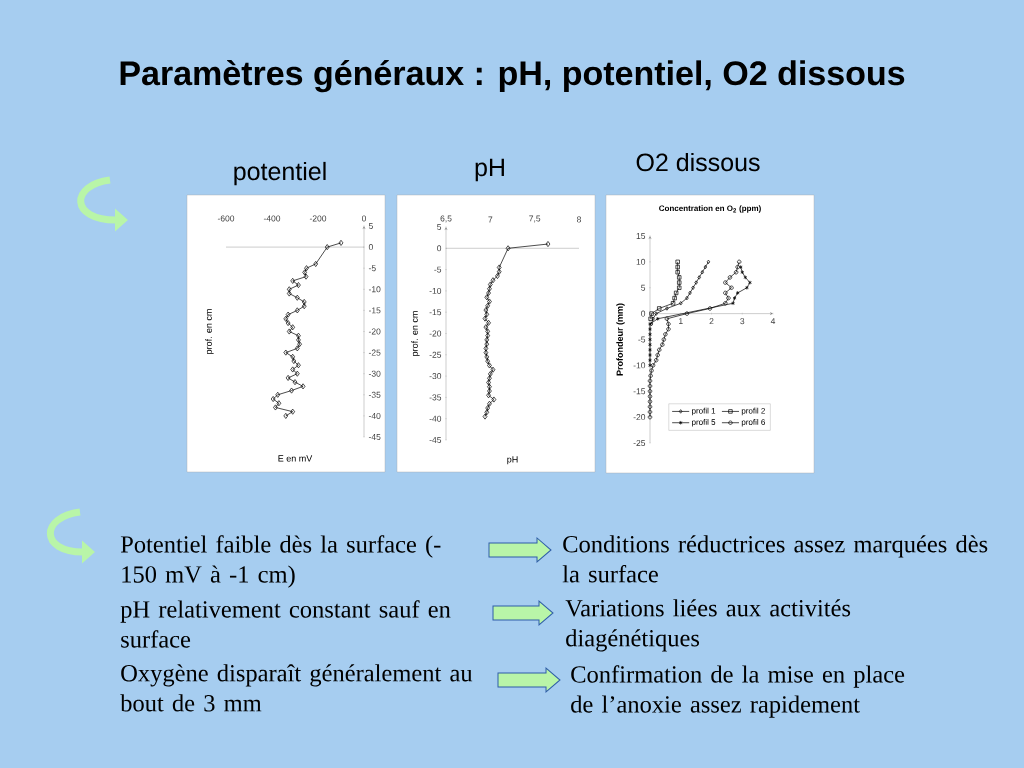 This screenshot has height=768, width=1024. I want to click on x-tick-label: 0, so click(364, 218).